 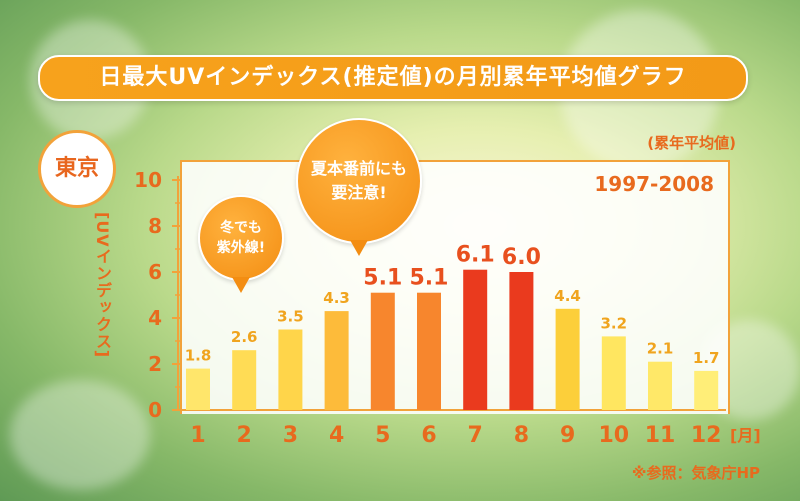 What do you see at coordinates (102, 285) in the screenshot?
I see `y-axis-title: [UVインデックス]` at bounding box center [102, 285].